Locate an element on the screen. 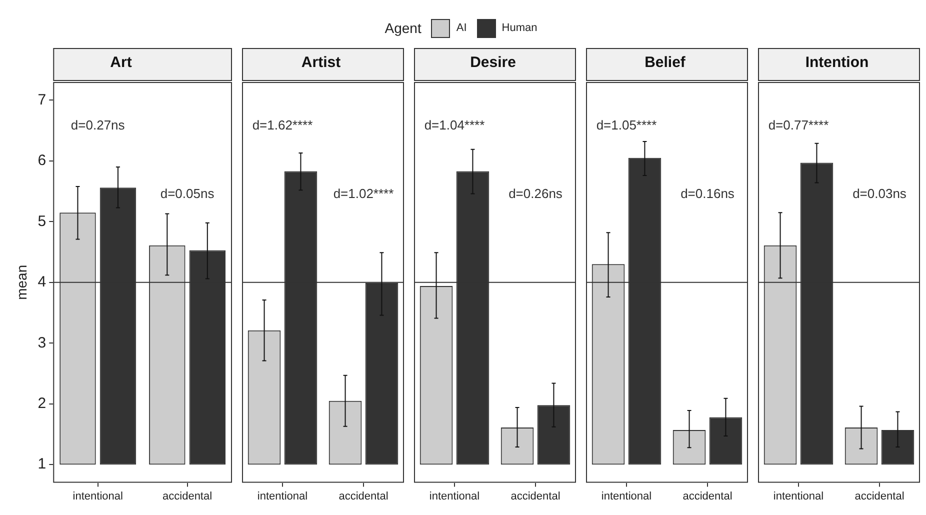 The width and height of the screenshot is (926, 515). legend-title: Agent is located at coordinates (403, 28).